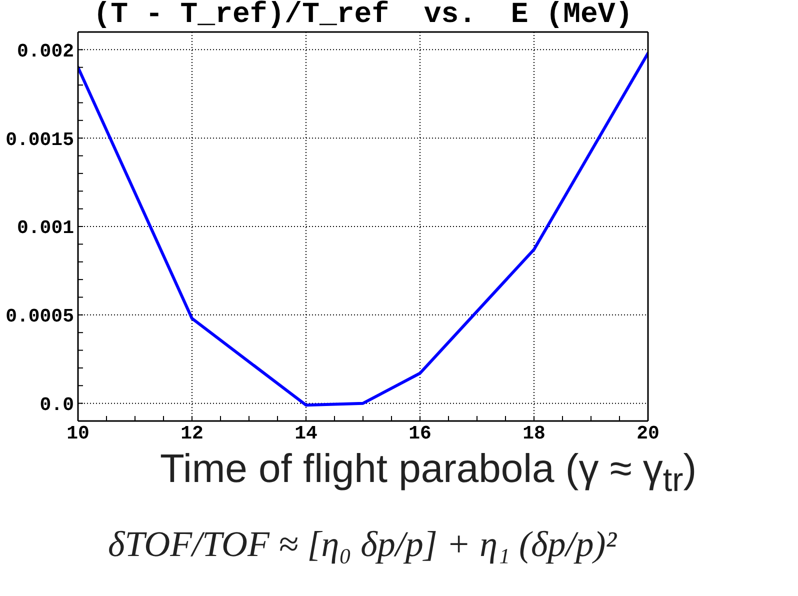 This screenshot has height=596, width=798. What do you see at coordinates (45, 228) in the screenshot?
I see `y-tick-label: 0.001` at bounding box center [45, 228].